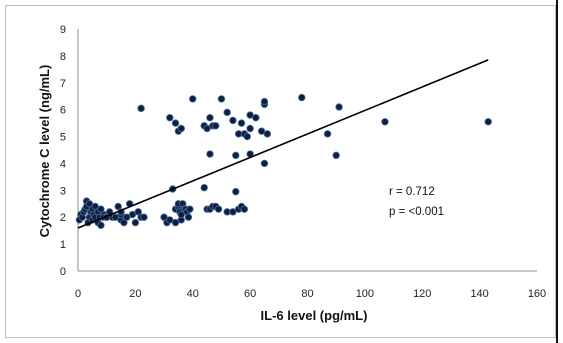  Describe the element at coordinates (412, 192) in the screenshot. I see `annotation-r: r = 0.712` at that location.